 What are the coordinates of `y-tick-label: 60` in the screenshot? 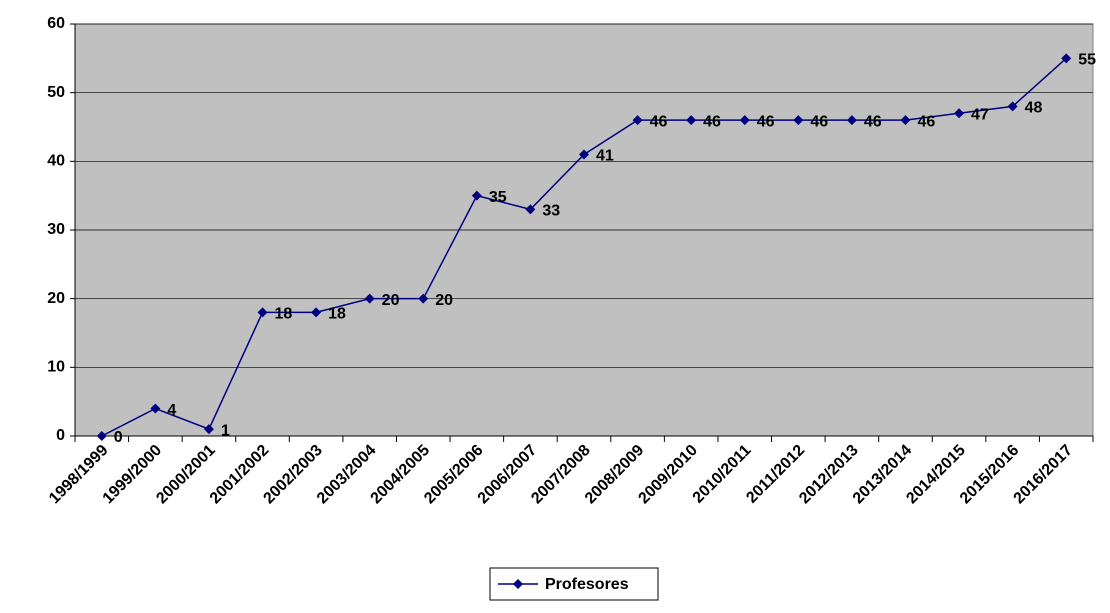 It's located at (56, 23).